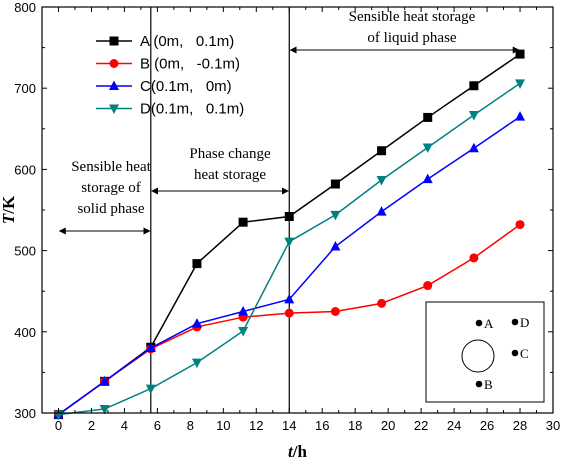 This screenshot has height=461, width=566. What do you see at coordinates (111, 167) in the screenshot?
I see `annotation-text: Sensible heat` at bounding box center [111, 167].